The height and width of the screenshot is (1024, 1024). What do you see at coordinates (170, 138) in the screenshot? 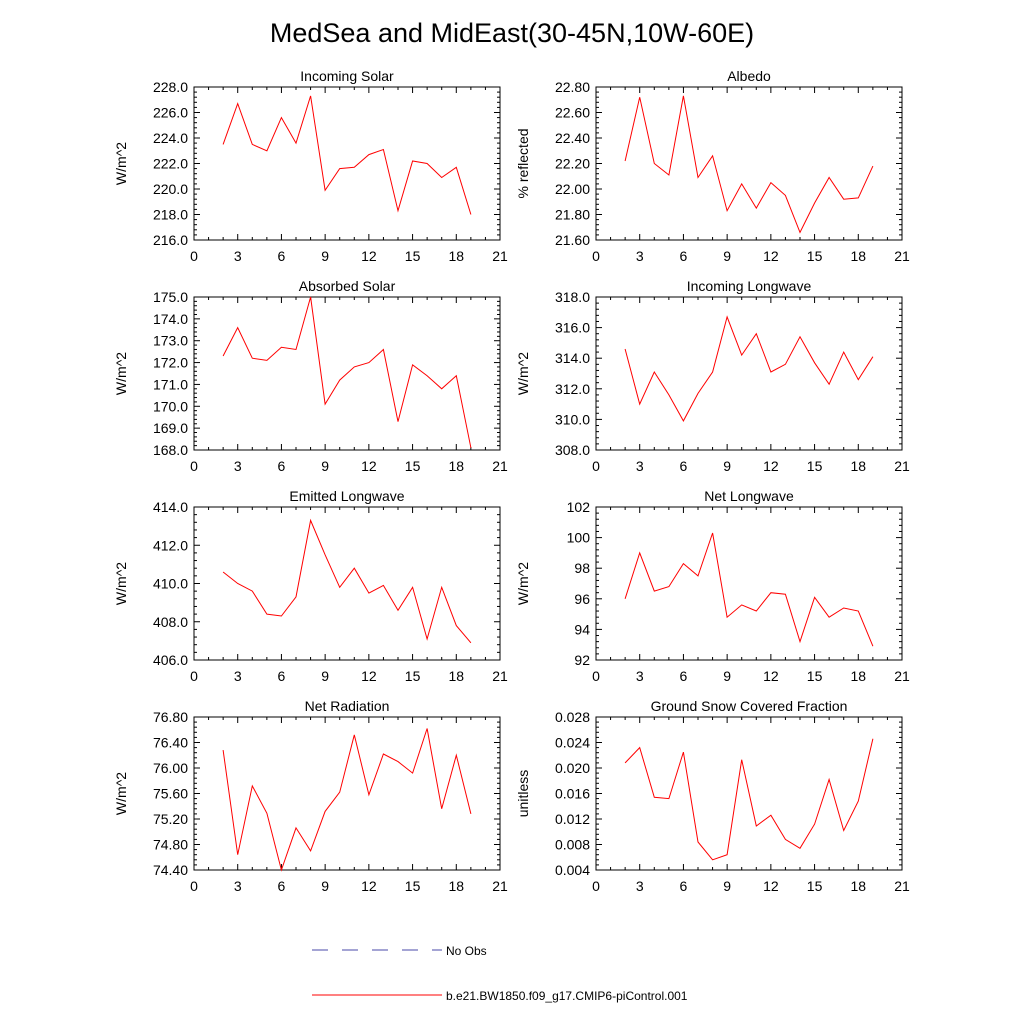
I see `y-tick-label: 224.0` at bounding box center [170, 138].